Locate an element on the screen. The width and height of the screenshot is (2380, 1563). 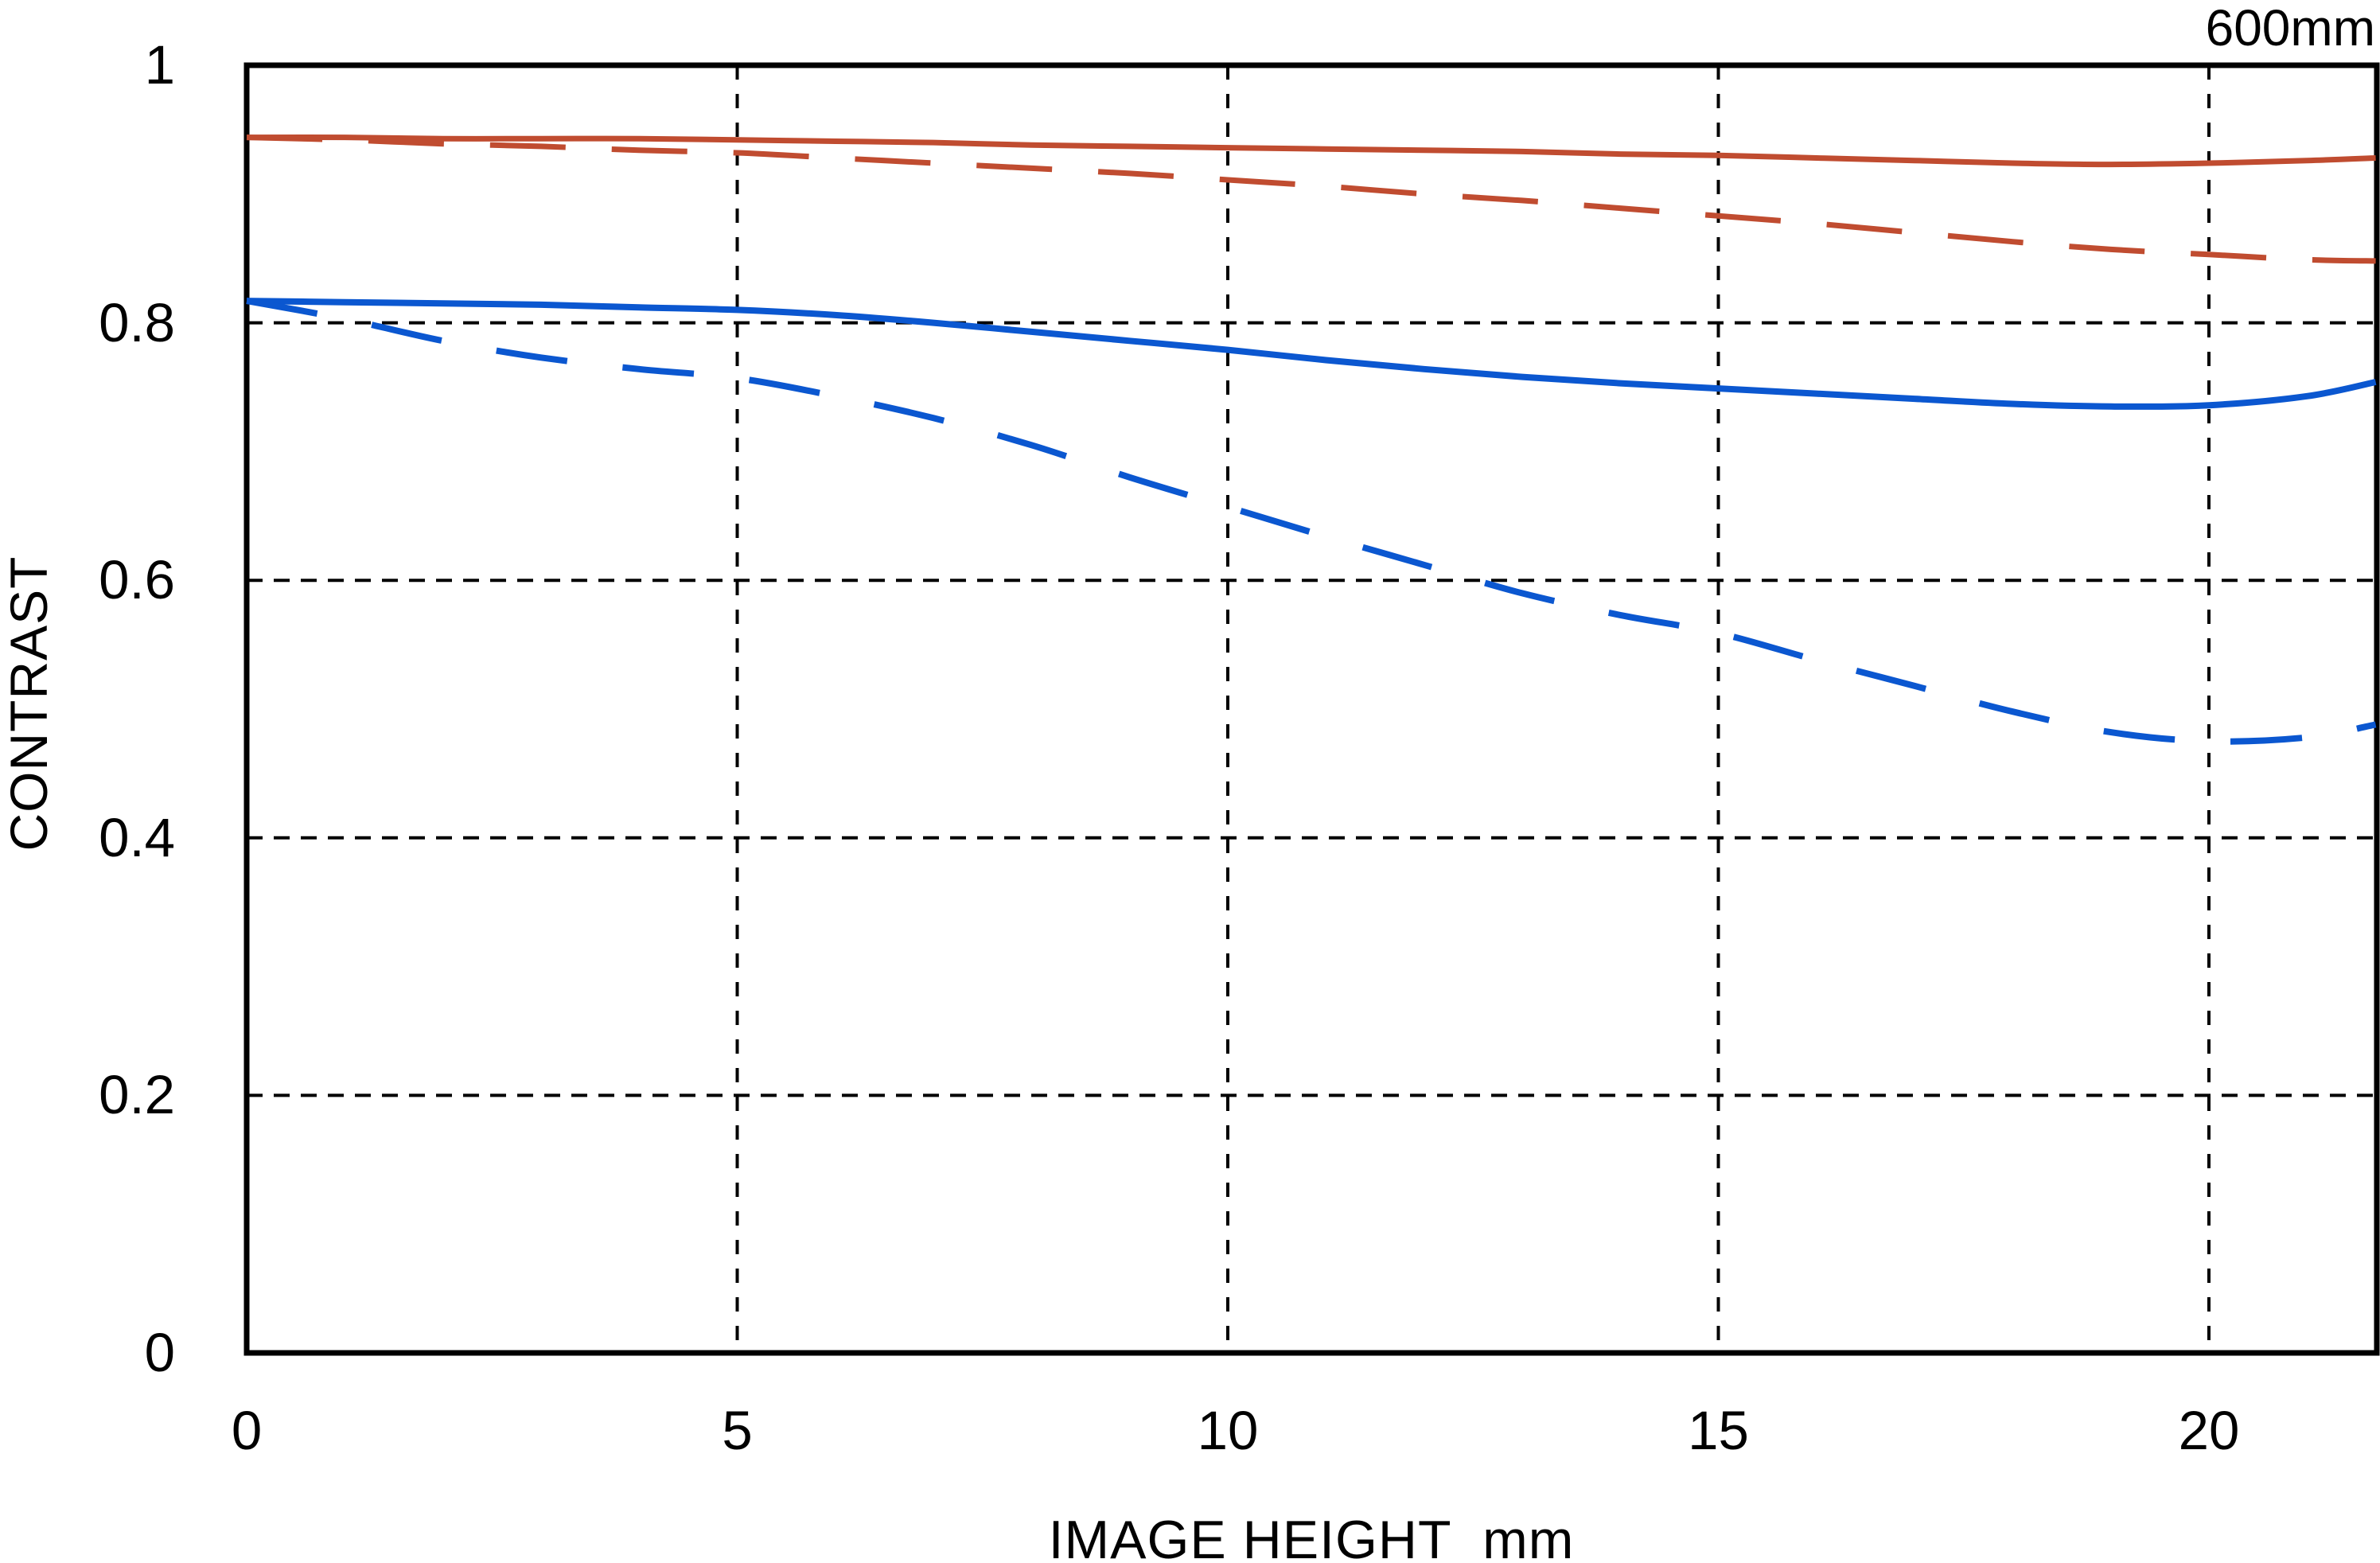
chart-title: 600mm is located at coordinates (2290, 28).